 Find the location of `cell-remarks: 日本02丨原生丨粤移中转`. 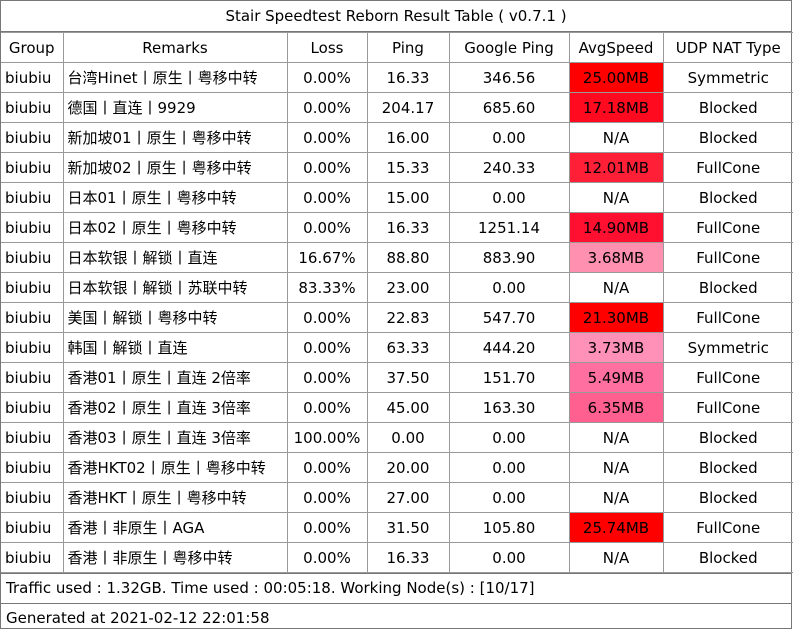

cell-remarks: 日本02丨原生丨粤移中转 is located at coordinates (175, 227).